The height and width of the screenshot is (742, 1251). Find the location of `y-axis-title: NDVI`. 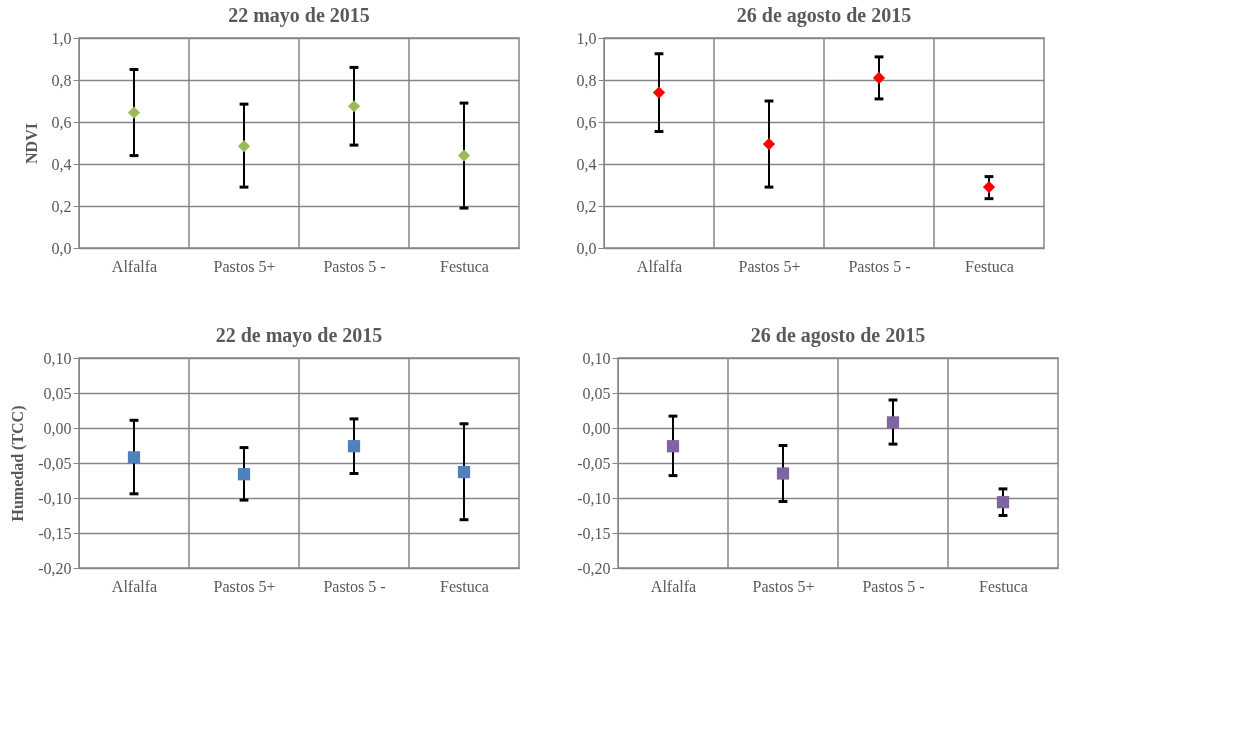

y-axis-title: NDVI is located at coordinates (31, 143).